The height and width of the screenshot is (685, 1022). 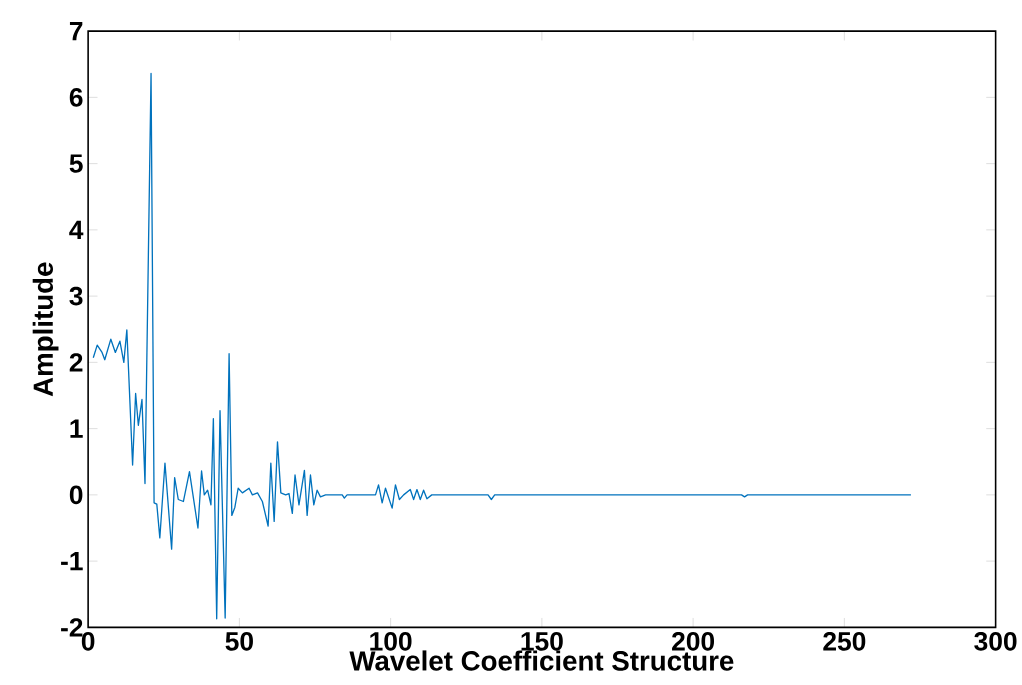 I want to click on x-tick-label: 200, so click(x=693, y=641).